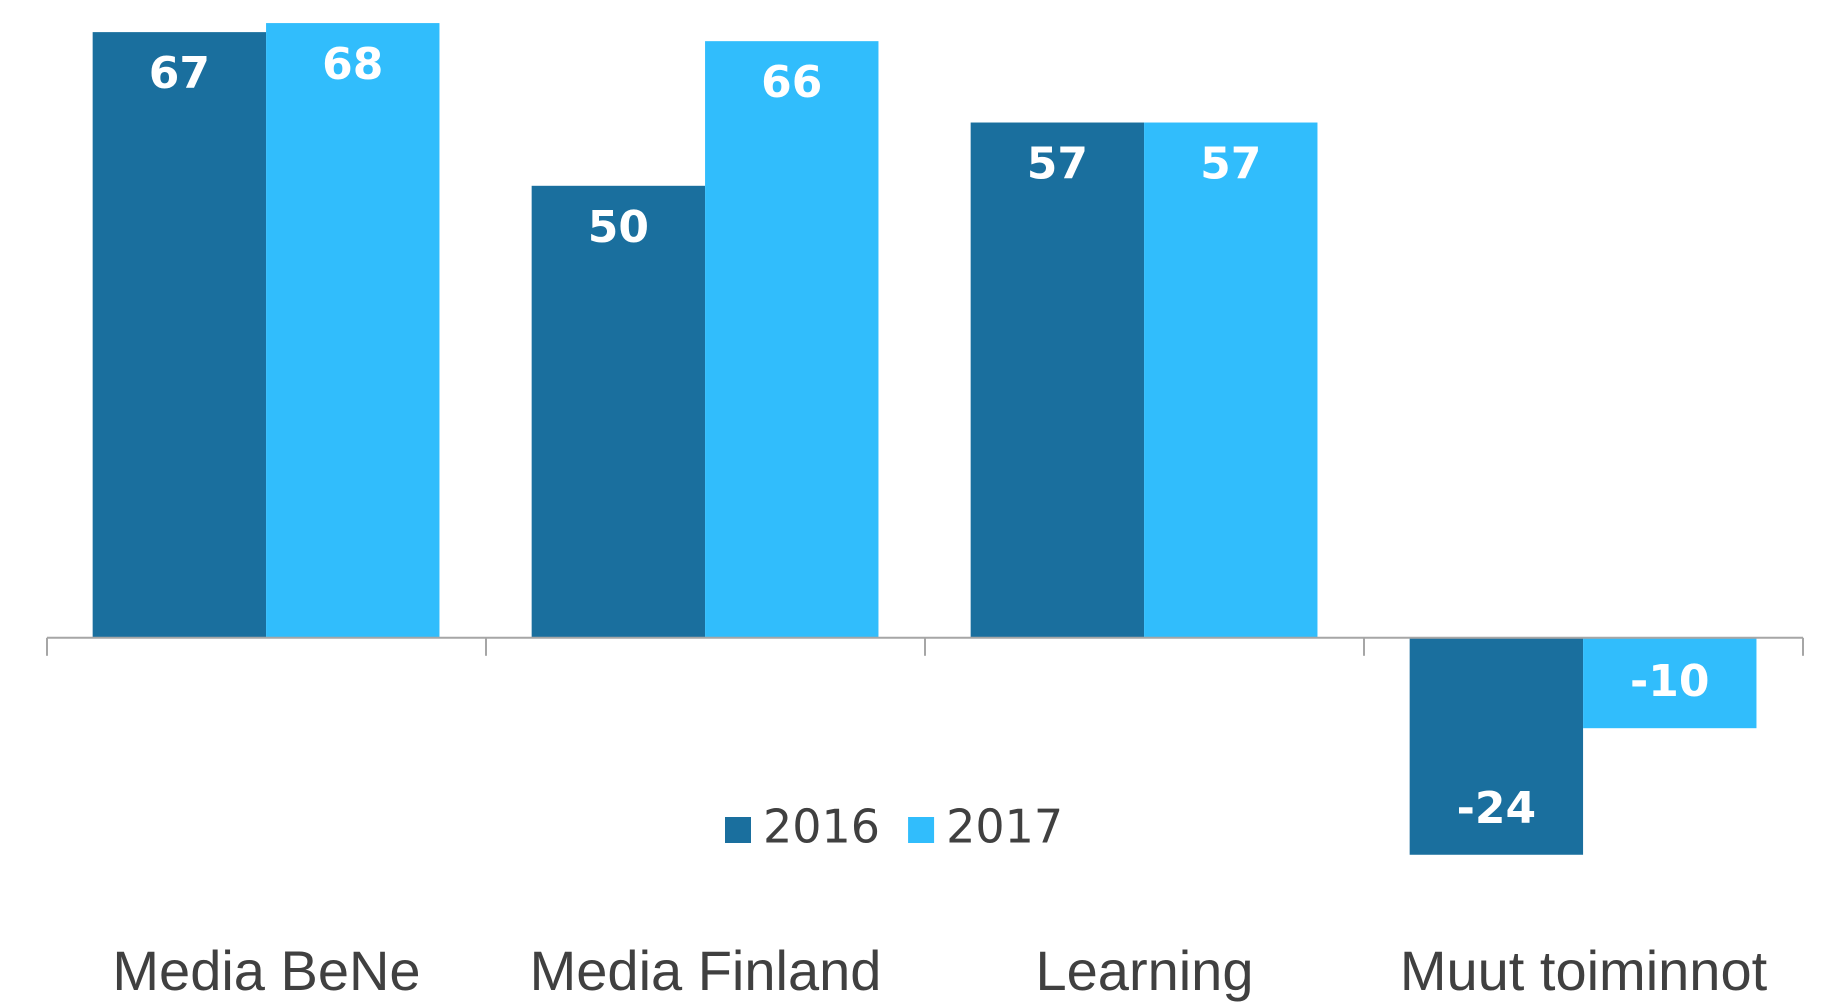  Describe the element at coordinates (706, 970) in the screenshot. I see `x-tick-label: Media Finland` at that location.